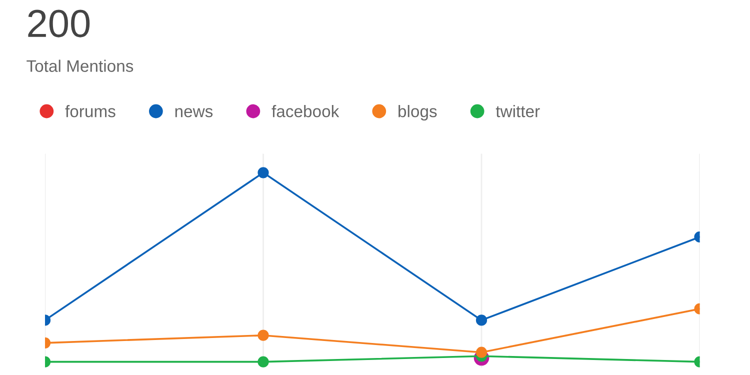  I want to click on chart-title: 200, so click(59, 24).